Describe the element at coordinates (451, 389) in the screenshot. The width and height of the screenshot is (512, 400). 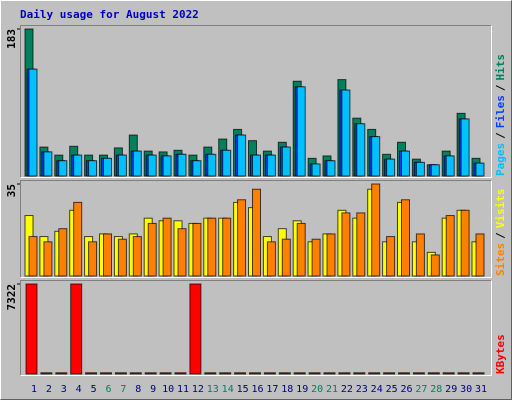
I see `x-tick-label: 29` at that location.